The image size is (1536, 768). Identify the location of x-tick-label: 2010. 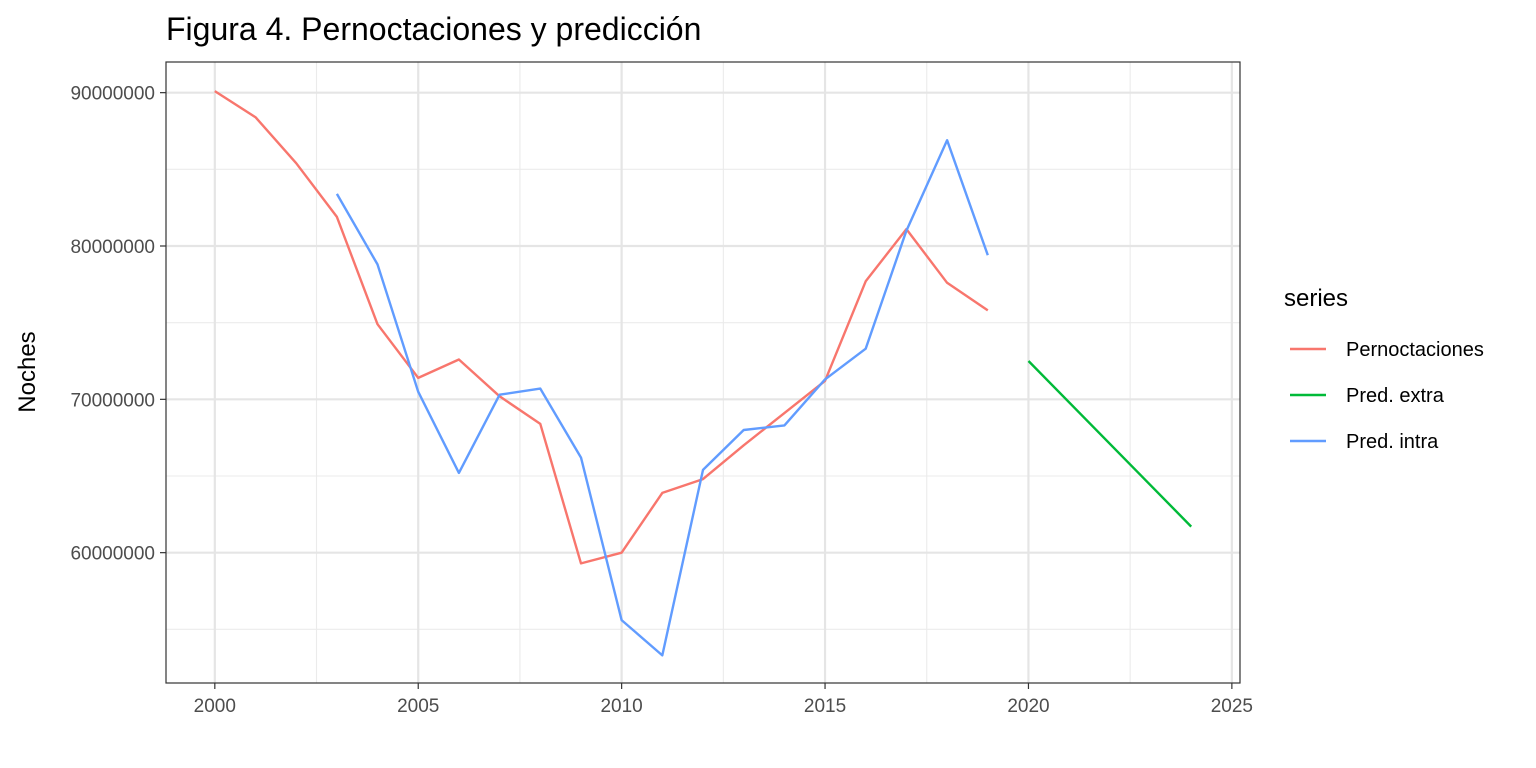
(621, 706).